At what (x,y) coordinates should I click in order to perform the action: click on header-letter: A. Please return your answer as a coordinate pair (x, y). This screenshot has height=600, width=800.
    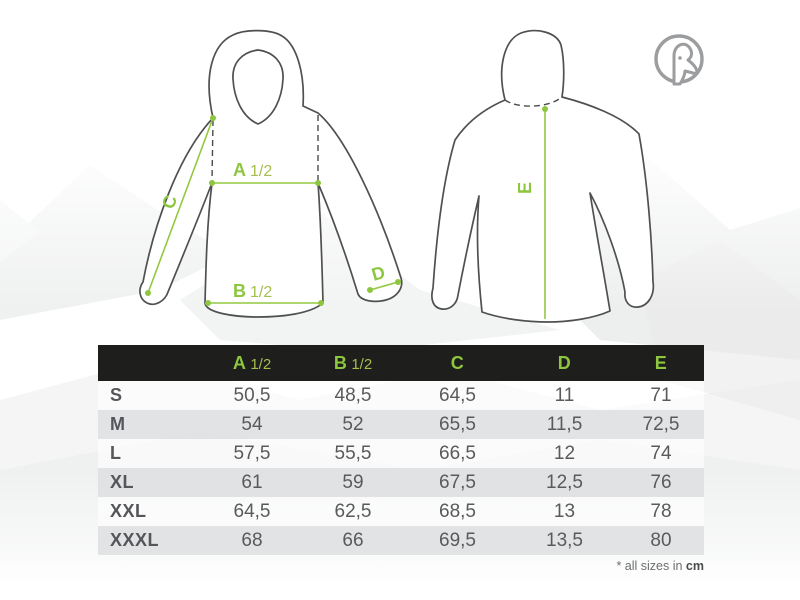
    Looking at the image, I should click on (239, 362).